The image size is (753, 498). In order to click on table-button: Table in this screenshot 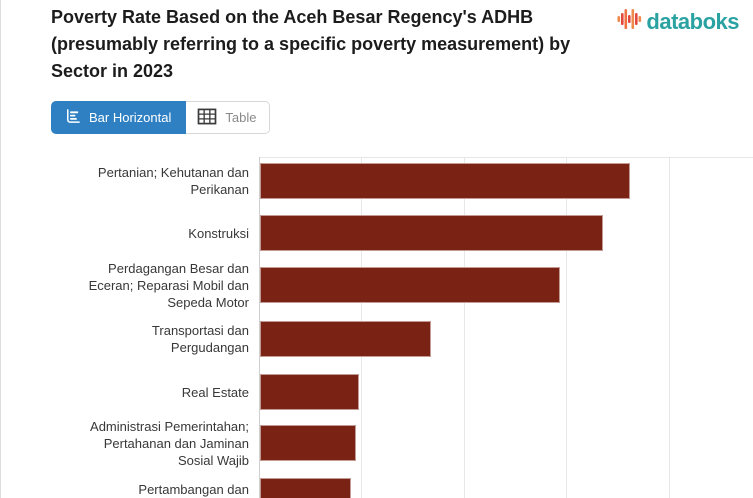, I will do `click(228, 117)`.